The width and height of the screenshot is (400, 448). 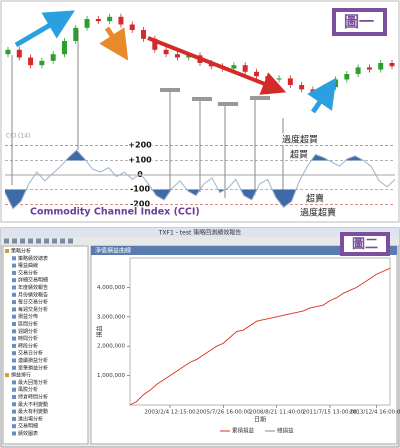 I want to click on y-tick-label: 3,000,000, so click(x=111, y=317).